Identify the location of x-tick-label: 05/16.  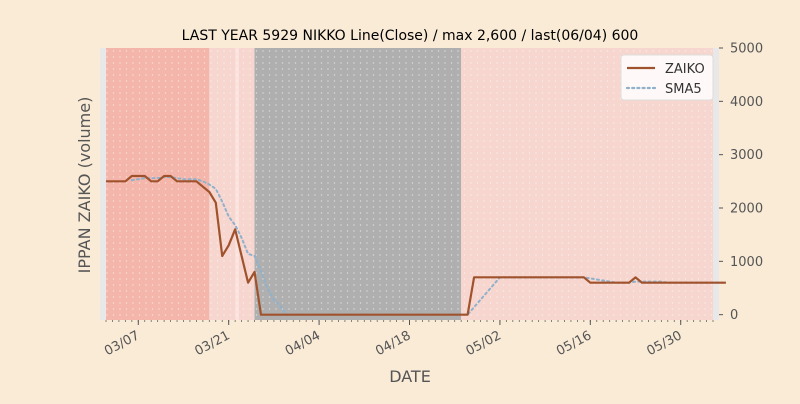
(574, 343).